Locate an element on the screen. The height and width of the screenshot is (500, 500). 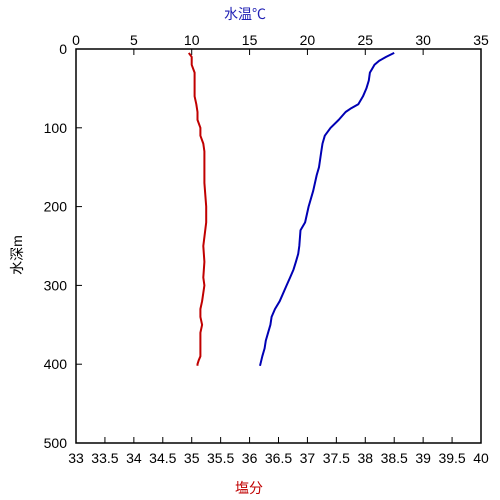
top-tick-label: 10 is located at coordinates (192, 40).